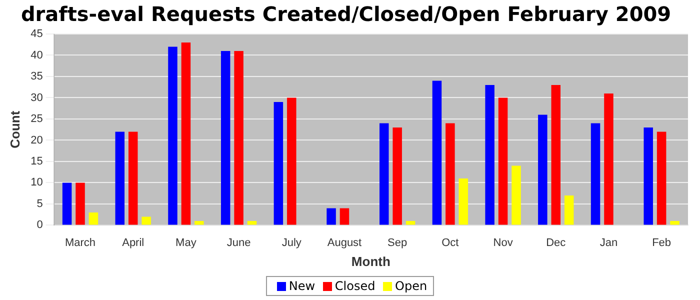 The height and width of the screenshot is (300, 700). What do you see at coordinates (292, 242) in the screenshot?
I see `x-tick-label: July` at bounding box center [292, 242].